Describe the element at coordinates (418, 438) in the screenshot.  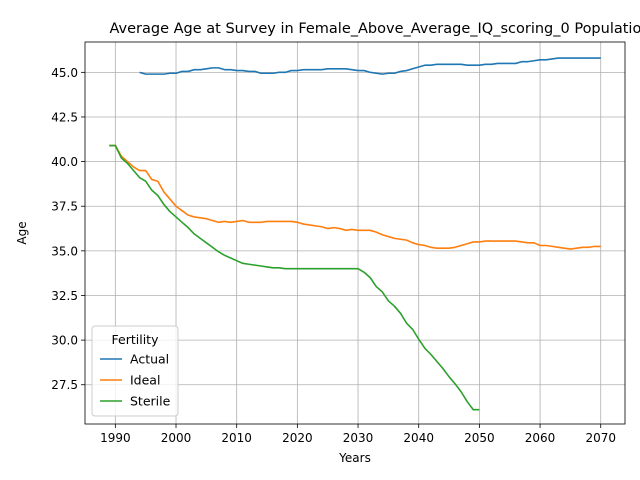
I see `x-tick-label: 2040` at that location.